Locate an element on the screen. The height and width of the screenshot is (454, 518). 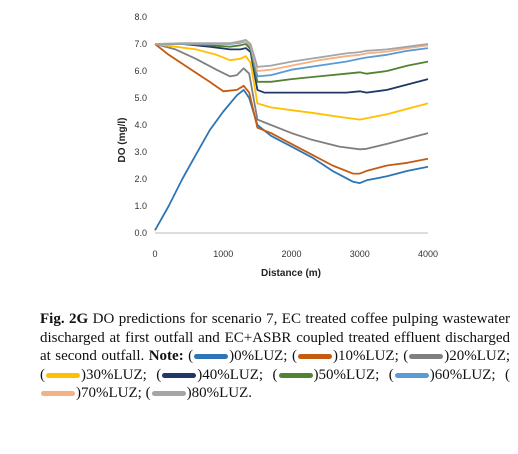
legend-label: 0%LUZ; is located at coordinates (261, 356).